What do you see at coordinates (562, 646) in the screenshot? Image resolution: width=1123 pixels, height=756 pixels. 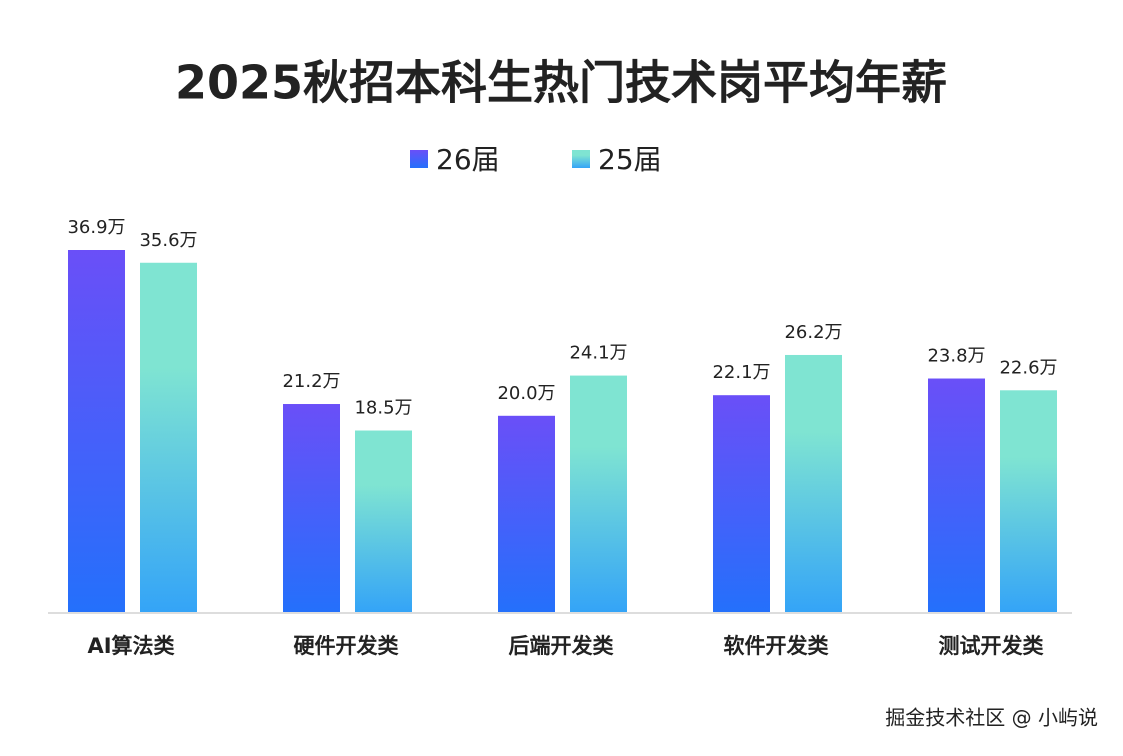 I see `x-tick-label: 后端开发类` at bounding box center [562, 646].